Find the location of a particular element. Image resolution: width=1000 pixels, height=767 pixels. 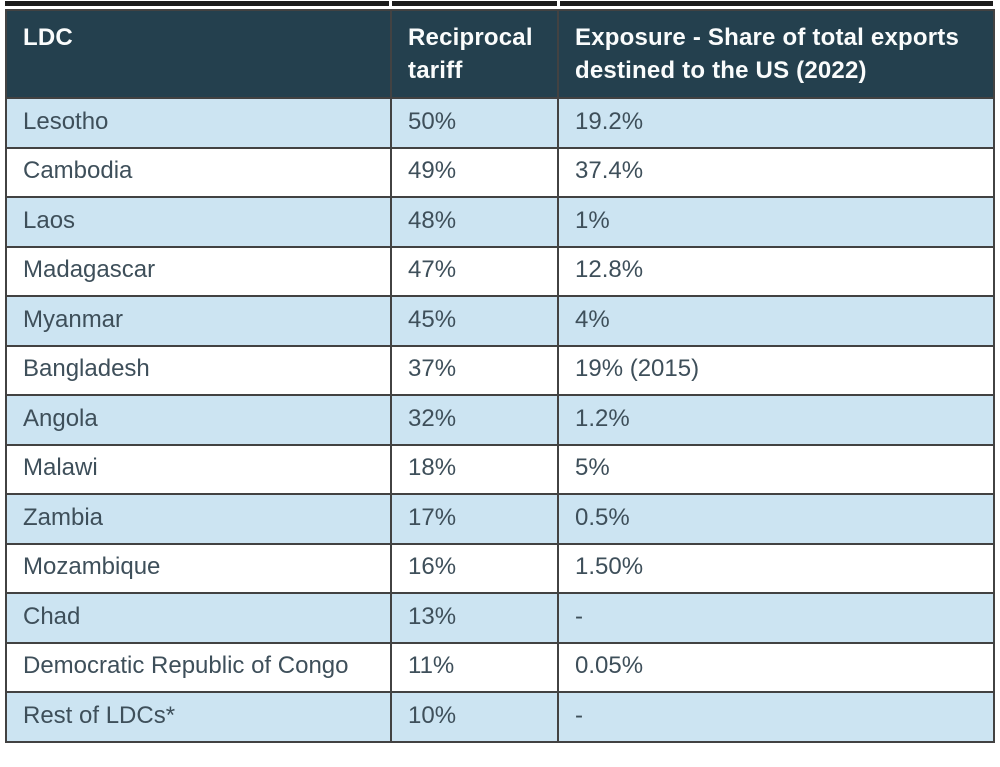

table-row: Rest of LDCs* 10% - is located at coordinates (500, 717).